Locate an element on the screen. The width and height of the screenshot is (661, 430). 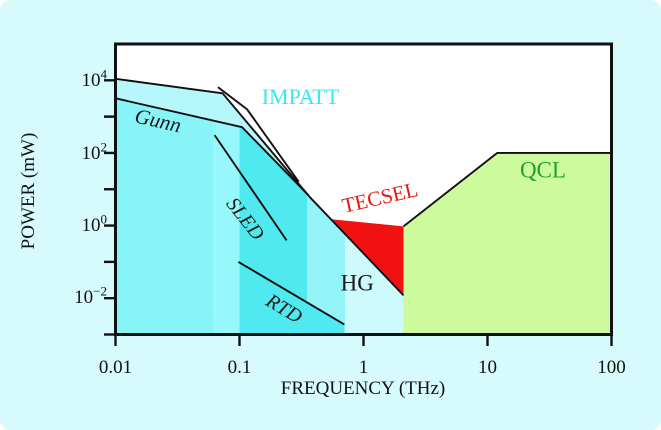
region-band-mid-saturated is located at coordinates (273, 223).